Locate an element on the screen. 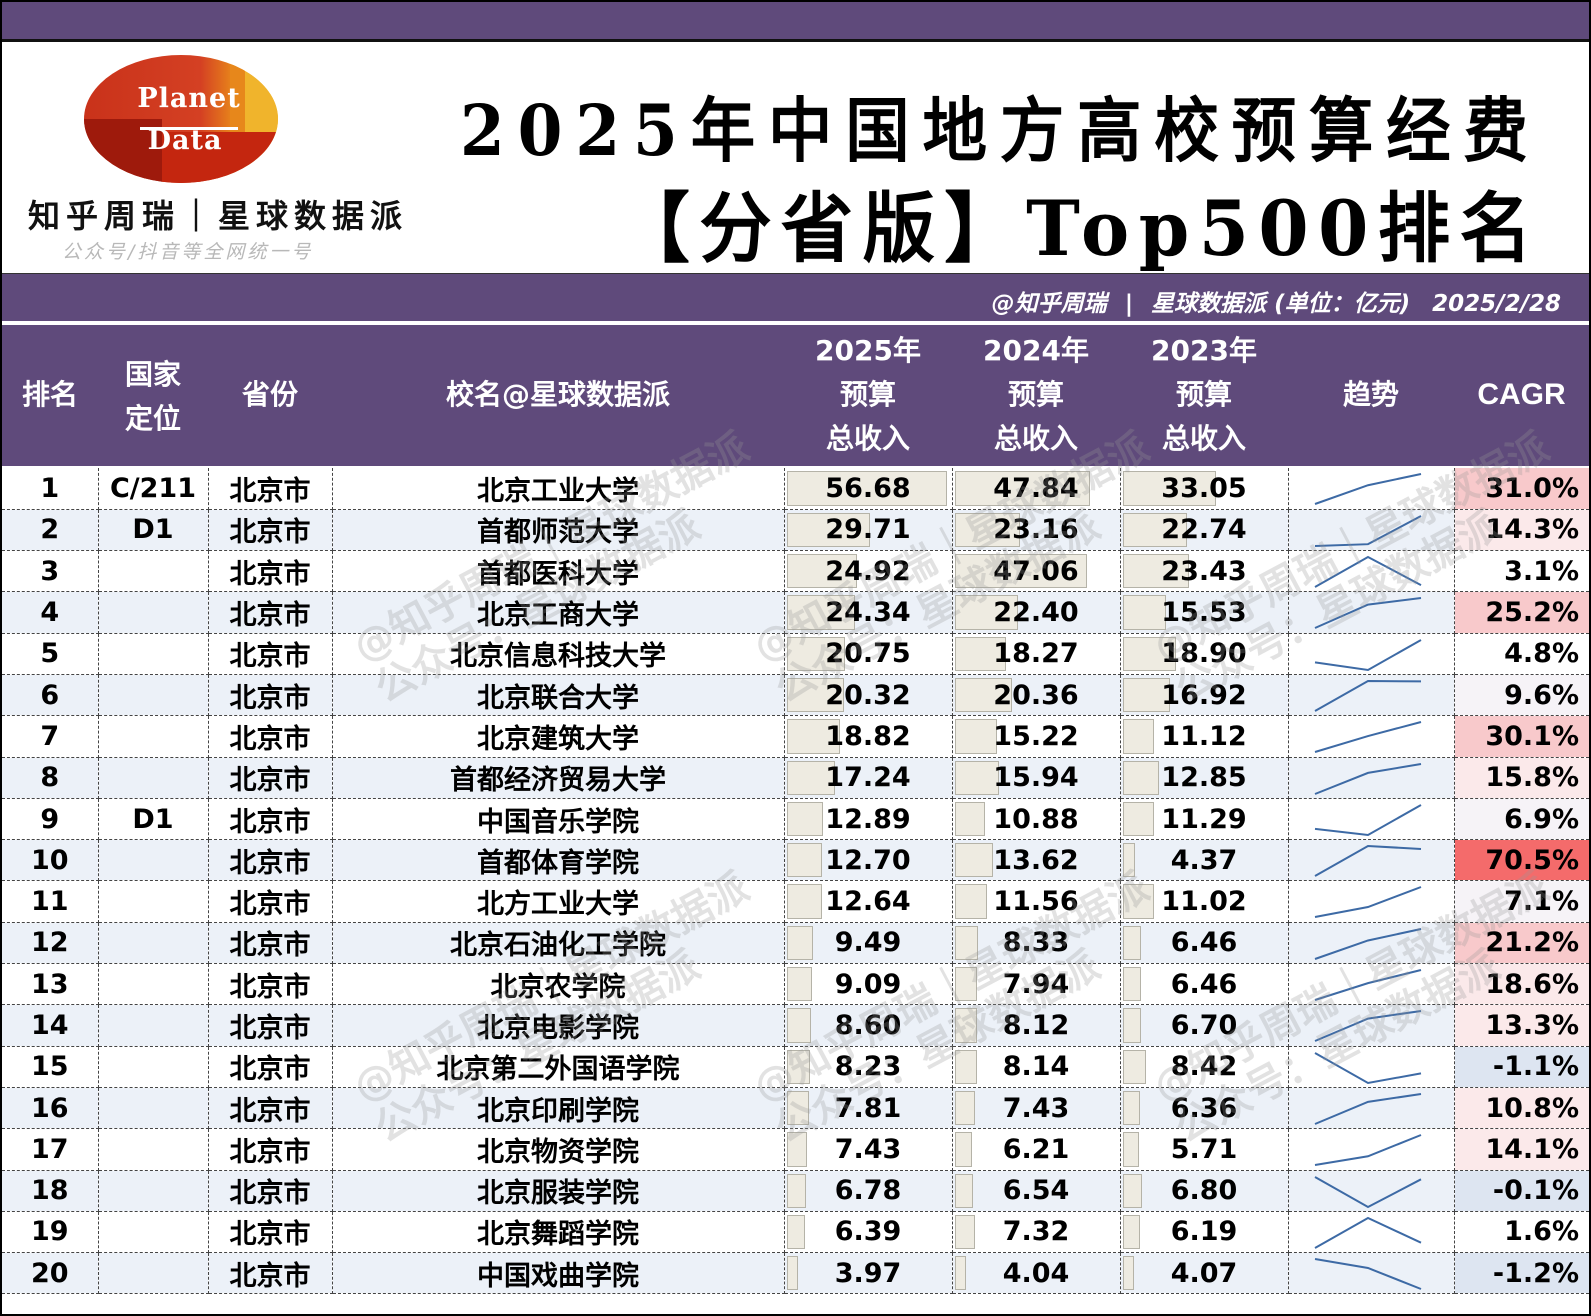 The width and height of the screenshot is (1591, 1316). table-row: 18 北京市 北京服装学院 6.78 6.54 6.80 -0.1% is located at coordinates (795, 1191).